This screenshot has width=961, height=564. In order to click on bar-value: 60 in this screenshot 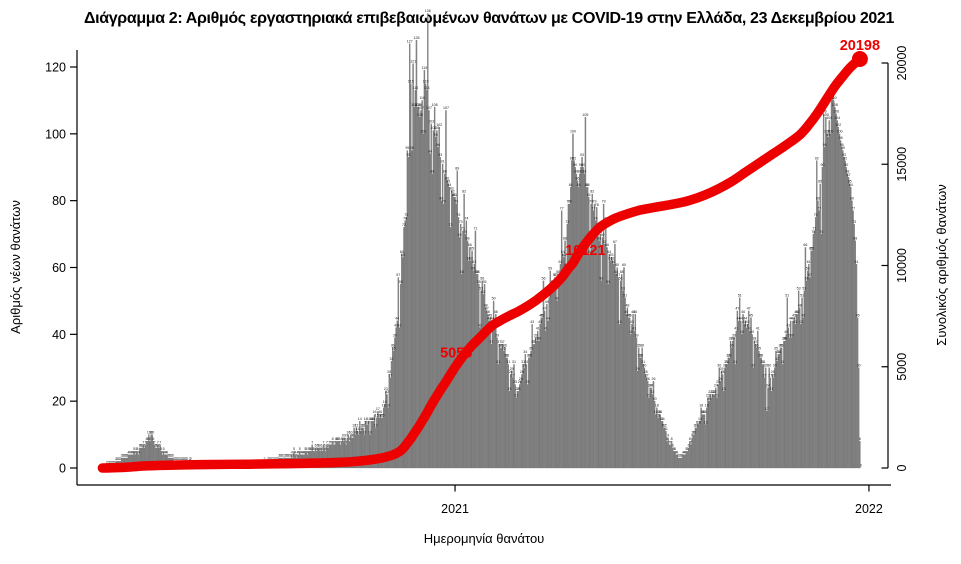, I will do `click(617, 265)`.